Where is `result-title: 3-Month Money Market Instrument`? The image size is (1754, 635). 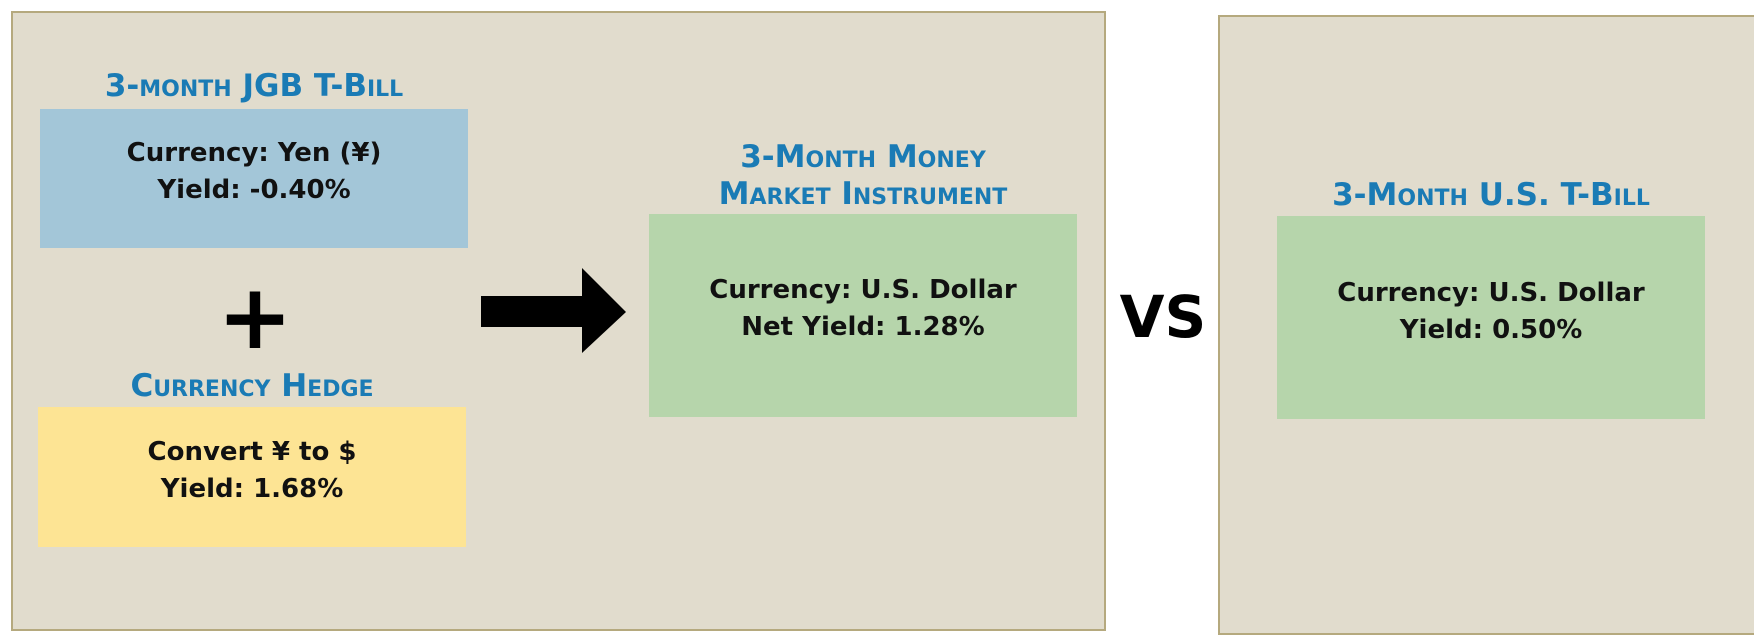 result-title: 3-Month Money Market Instrument is located at coordinates (863, 176).